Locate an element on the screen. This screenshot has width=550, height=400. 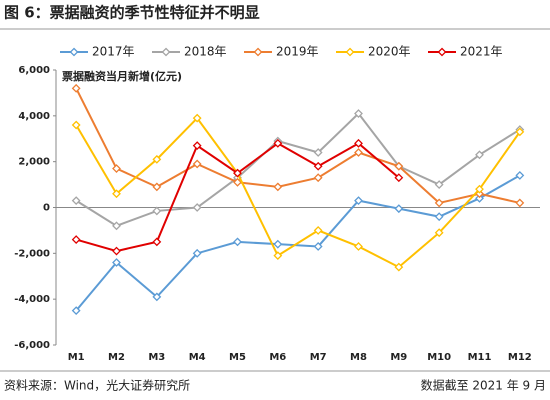
legend-label: 2017年 is located at coordinates (113, 52).